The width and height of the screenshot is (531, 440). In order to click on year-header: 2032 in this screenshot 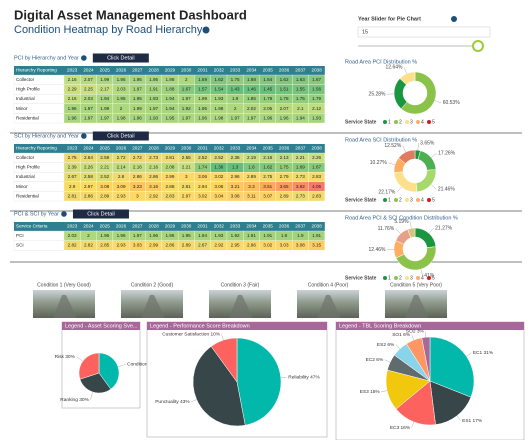, I will do `click(219, 70)`.